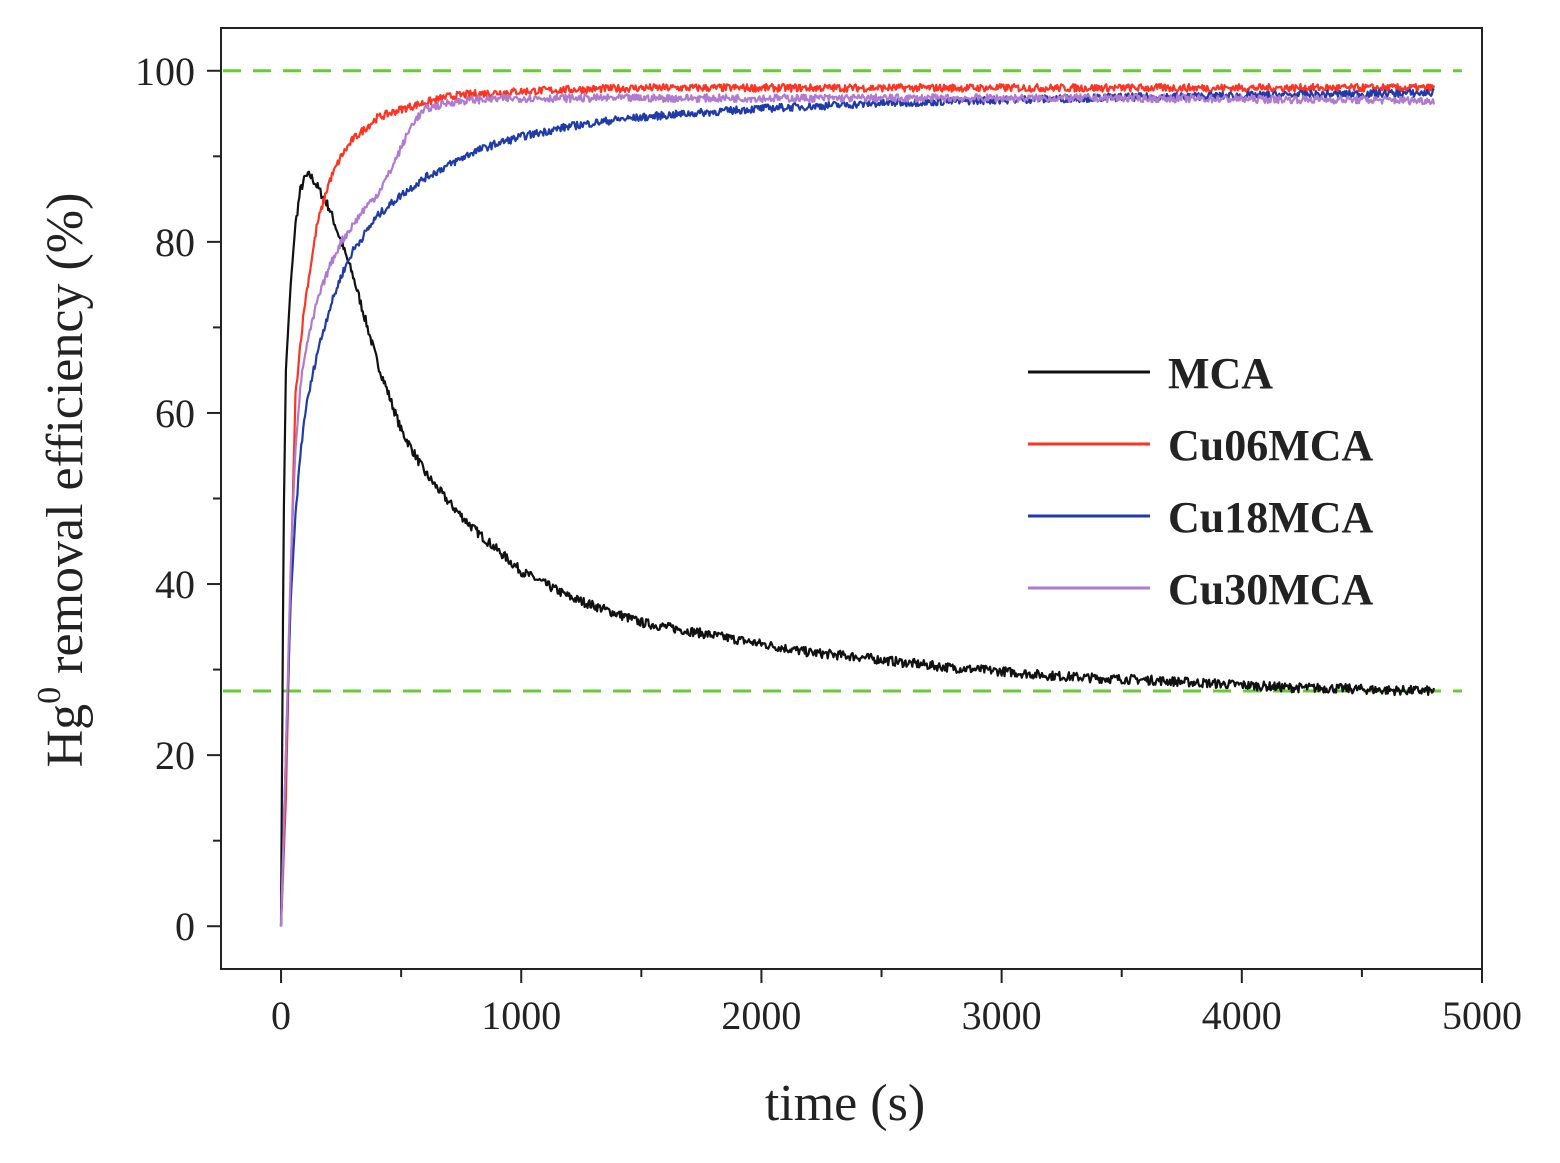 The width and height of the screenshot is (1560, 1163). Describe the element at coordinates (49, 695) in the screenshot. I see `y-axis-title-superscript: 0` at that location.